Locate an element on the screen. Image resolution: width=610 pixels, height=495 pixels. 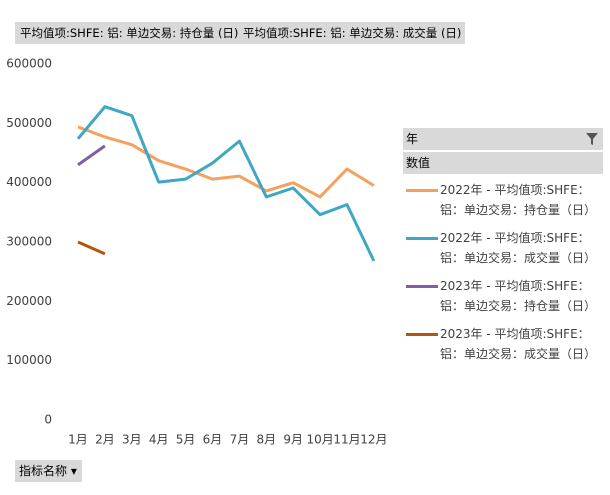
legend-label: 2023年 - 平均值项:SHFE：铝：单边交易：成交量（日） is located at coordinates (518, 344).